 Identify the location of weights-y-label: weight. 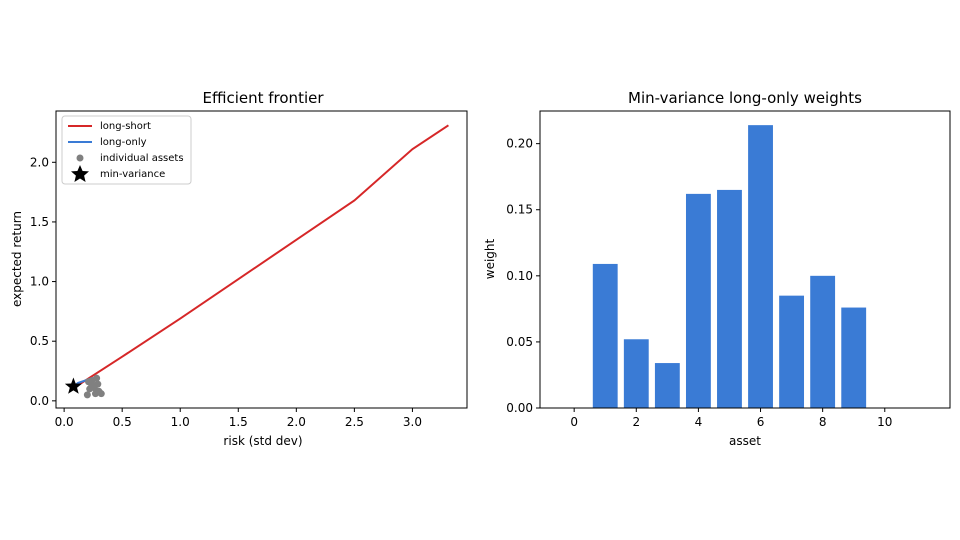
(490, 258).